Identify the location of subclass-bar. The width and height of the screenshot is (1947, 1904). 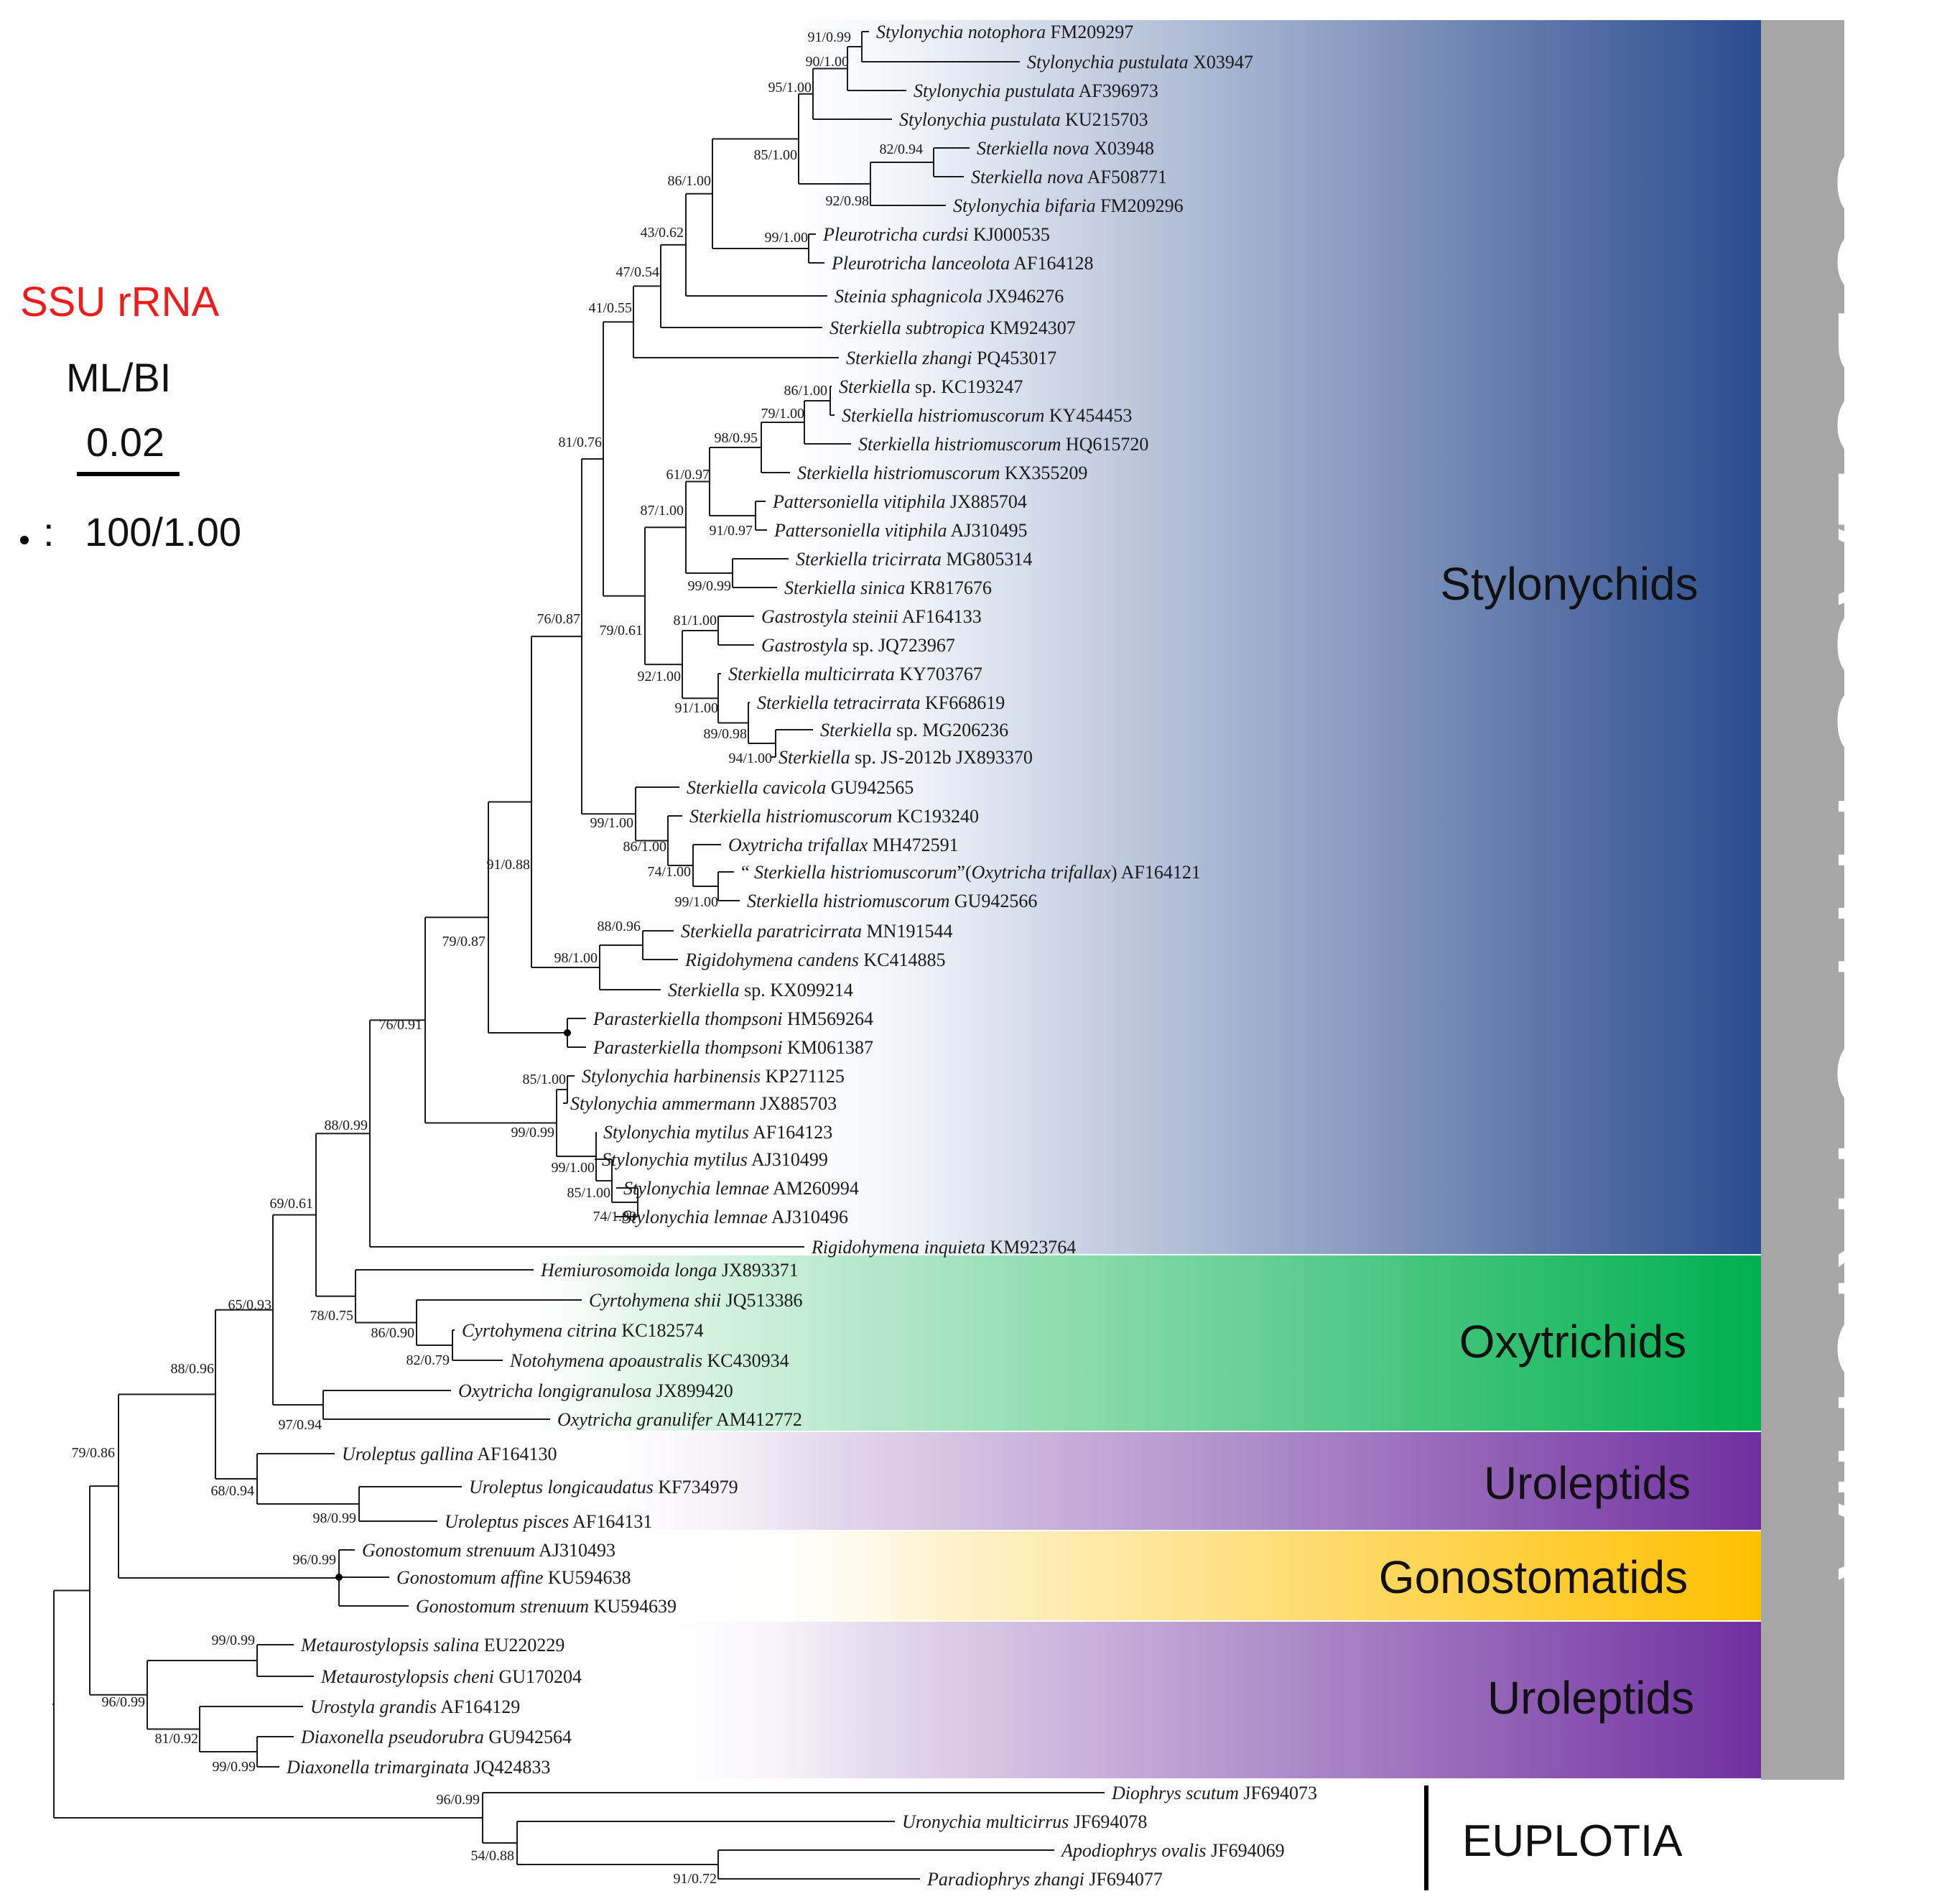
(1803, 900).